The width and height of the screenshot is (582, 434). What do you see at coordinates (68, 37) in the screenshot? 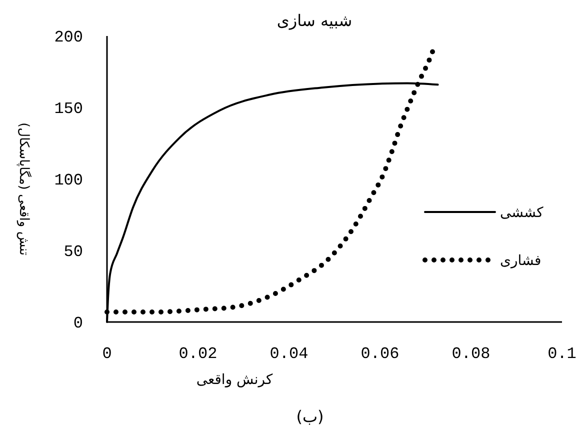
I see `y-tick-label: 200` at bounding box center [68, 37].